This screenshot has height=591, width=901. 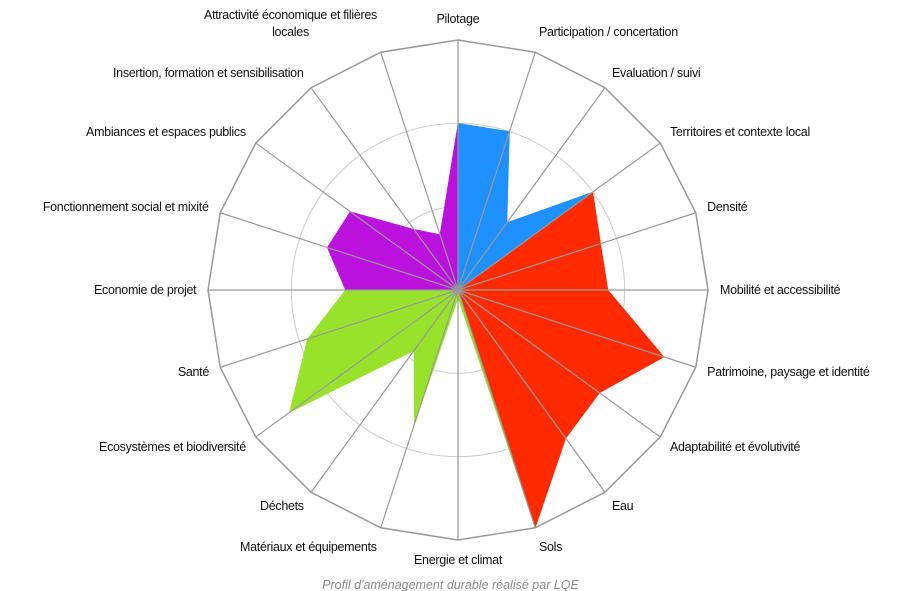 What do you see at coordinates (172, 447) in the screenshot?
I see `axis-label: Ecosystèmes et biodiversité` at bounding box center [172, 447].